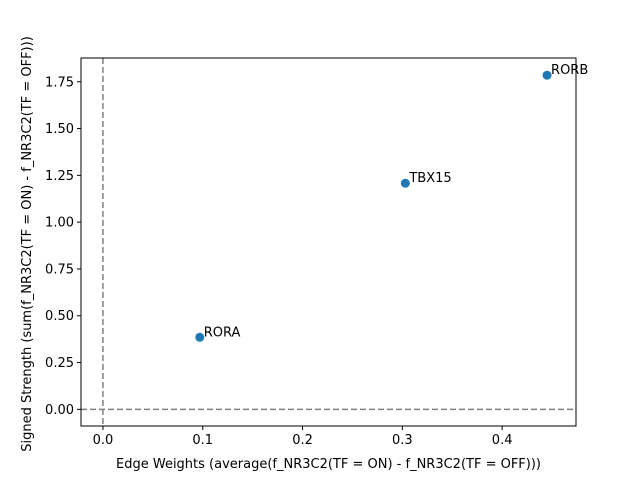 The image size is (640, 480). Describe the element at coordinates (59, 410) in the screenshot. I see `y-tick-label: 0.00` at that location.